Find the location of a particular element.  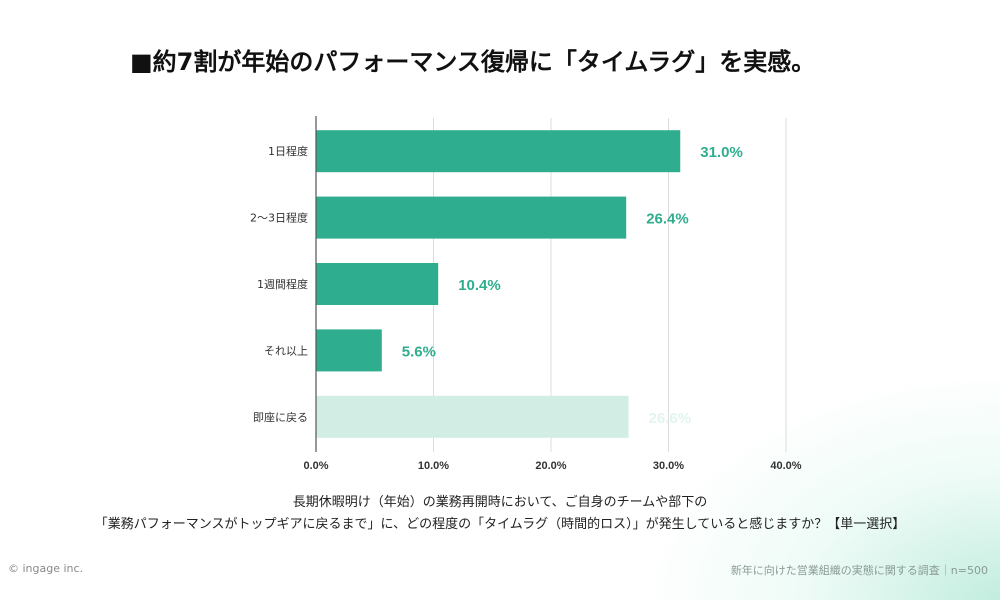

value-label: 5.6% is located at coordinates (419, 351).